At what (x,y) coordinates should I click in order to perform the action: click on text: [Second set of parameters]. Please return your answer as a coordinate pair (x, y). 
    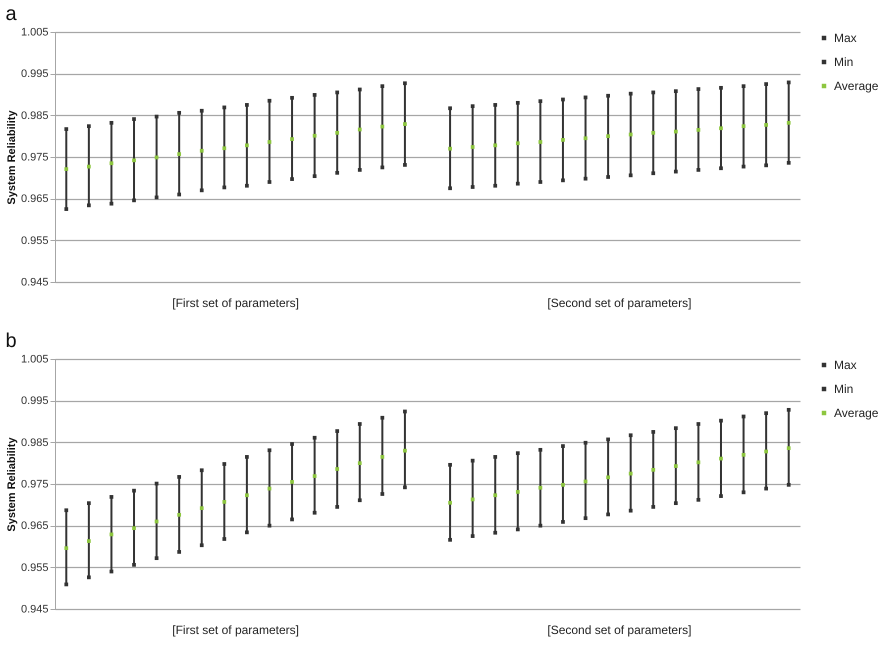
    Looking at the image, I should click on (619, 630).